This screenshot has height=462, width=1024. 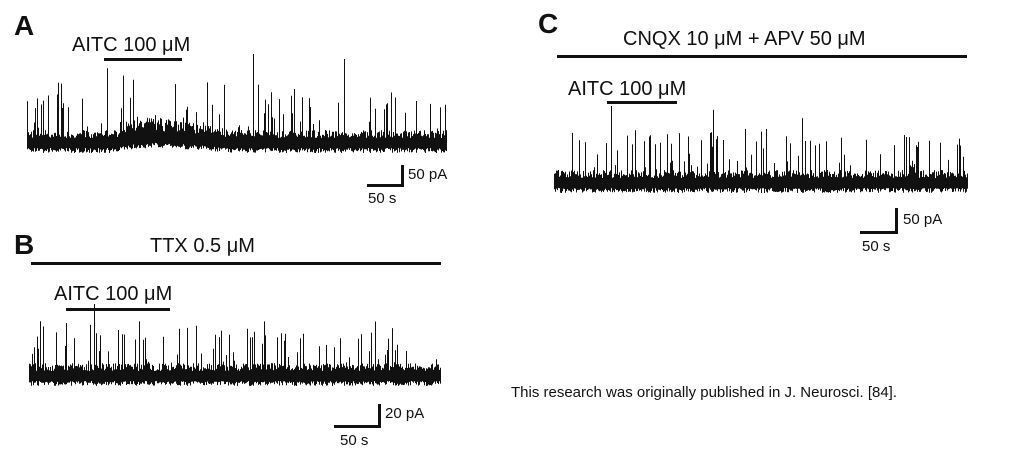 I want to click on panel-c-letter: C, so click(x=548, y=23).